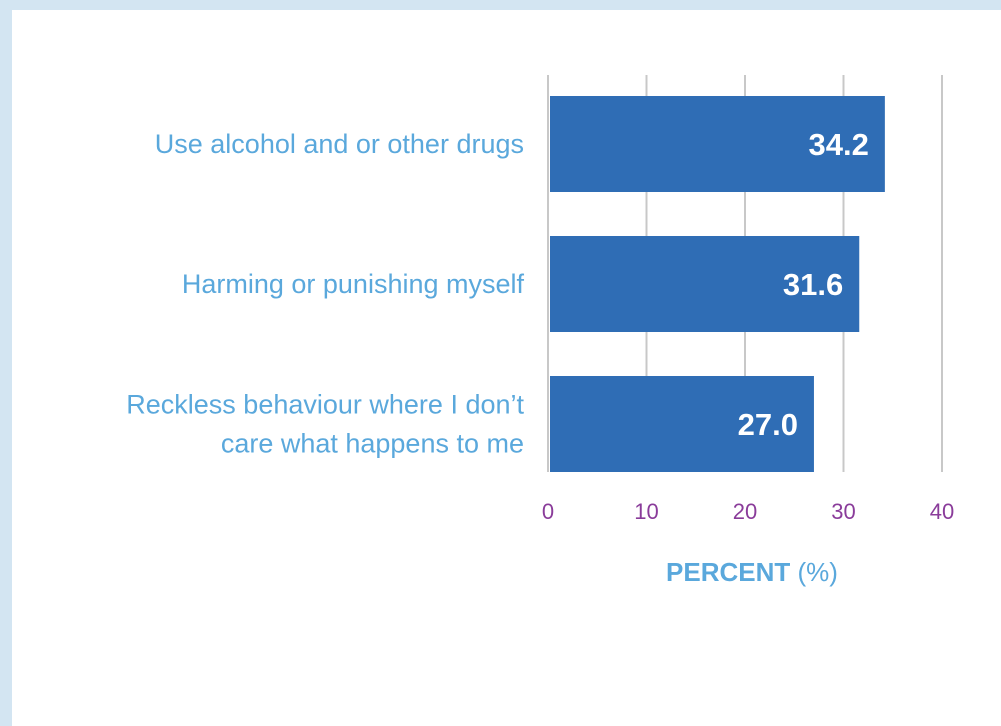 The width and height of the screenshot is (1001, 726). I want to click on category-label: Use alcohol and or other drugs, so click(339, 144).